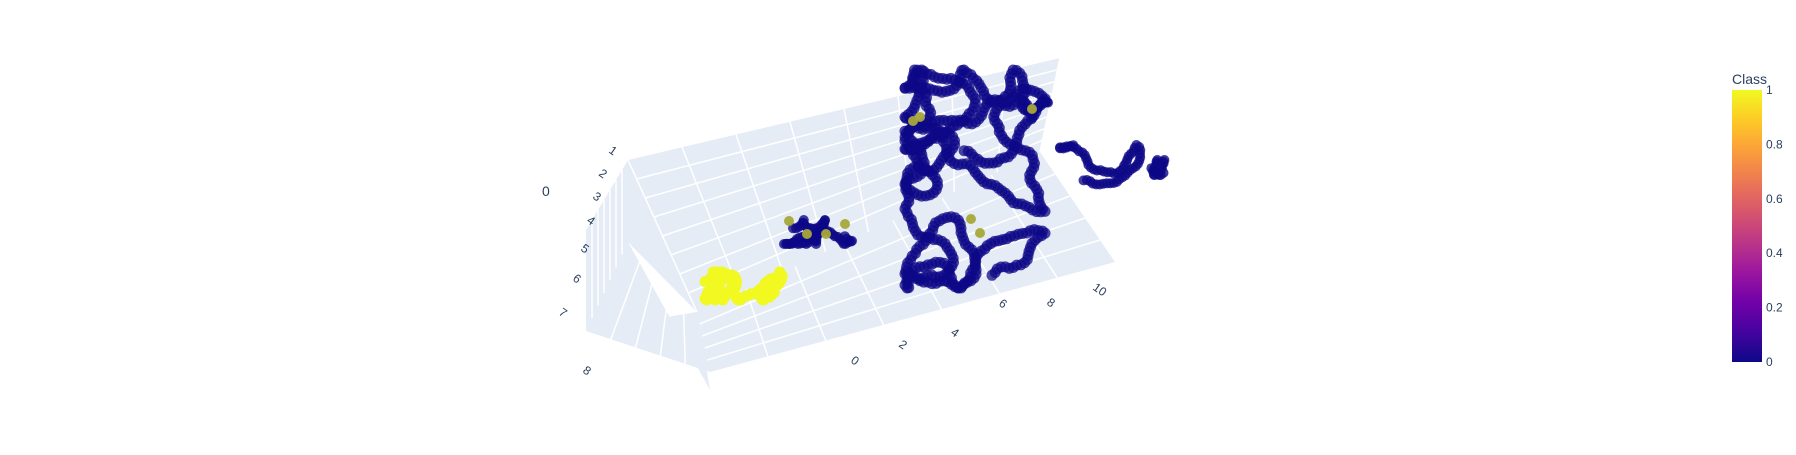 The width and height of the screenshot is (1796, 455). I want to click on colorbar-tick-label: 0, so click(1769, 362).